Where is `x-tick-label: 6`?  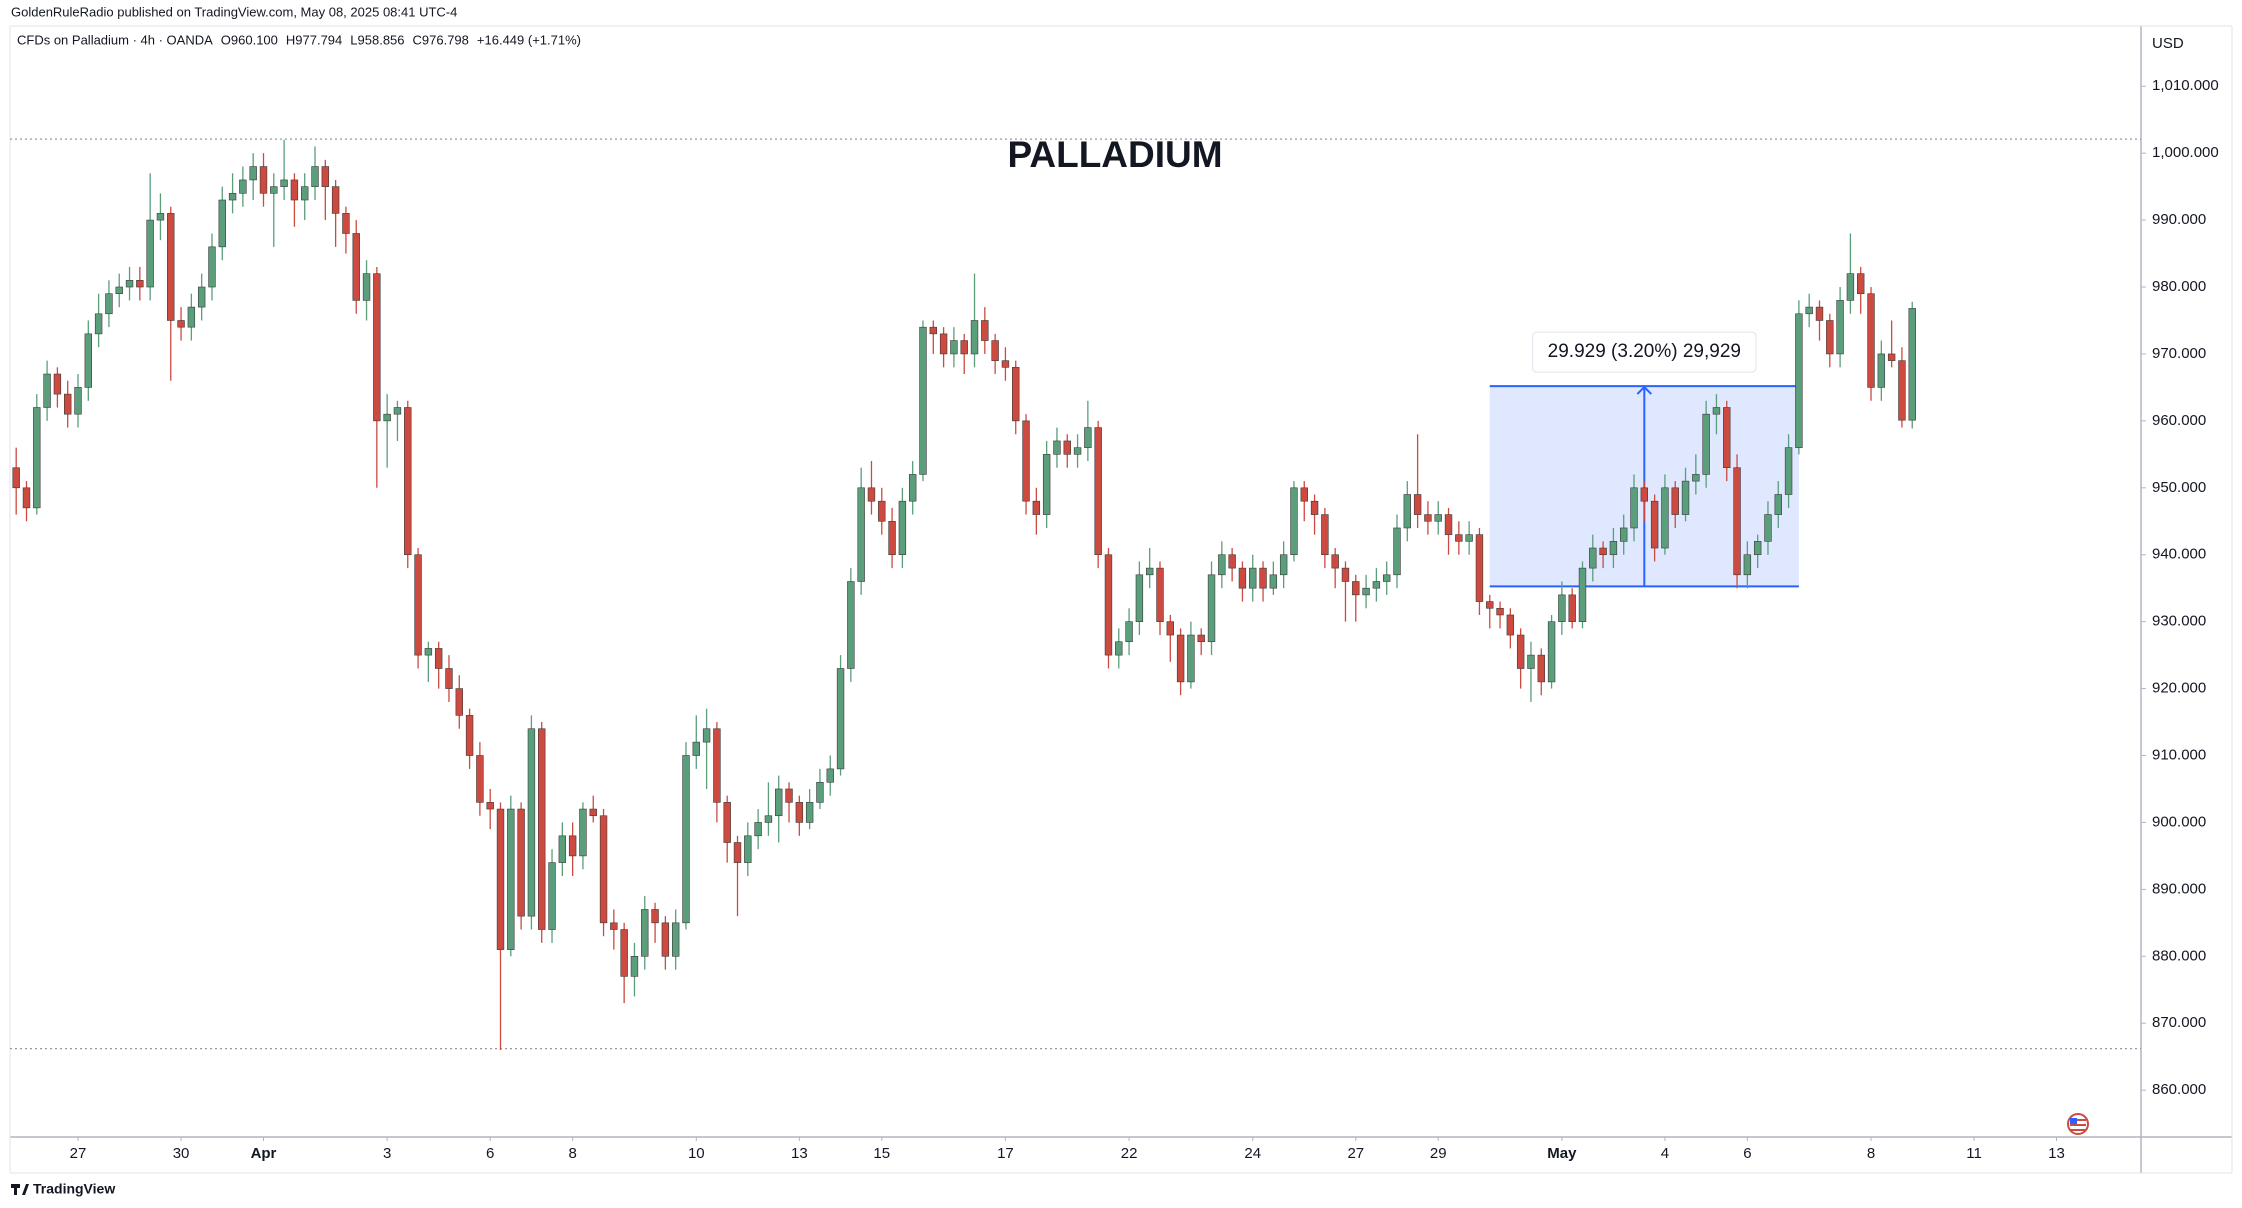
x-tick-label: 6 is located at coordinates (1747, 1153).